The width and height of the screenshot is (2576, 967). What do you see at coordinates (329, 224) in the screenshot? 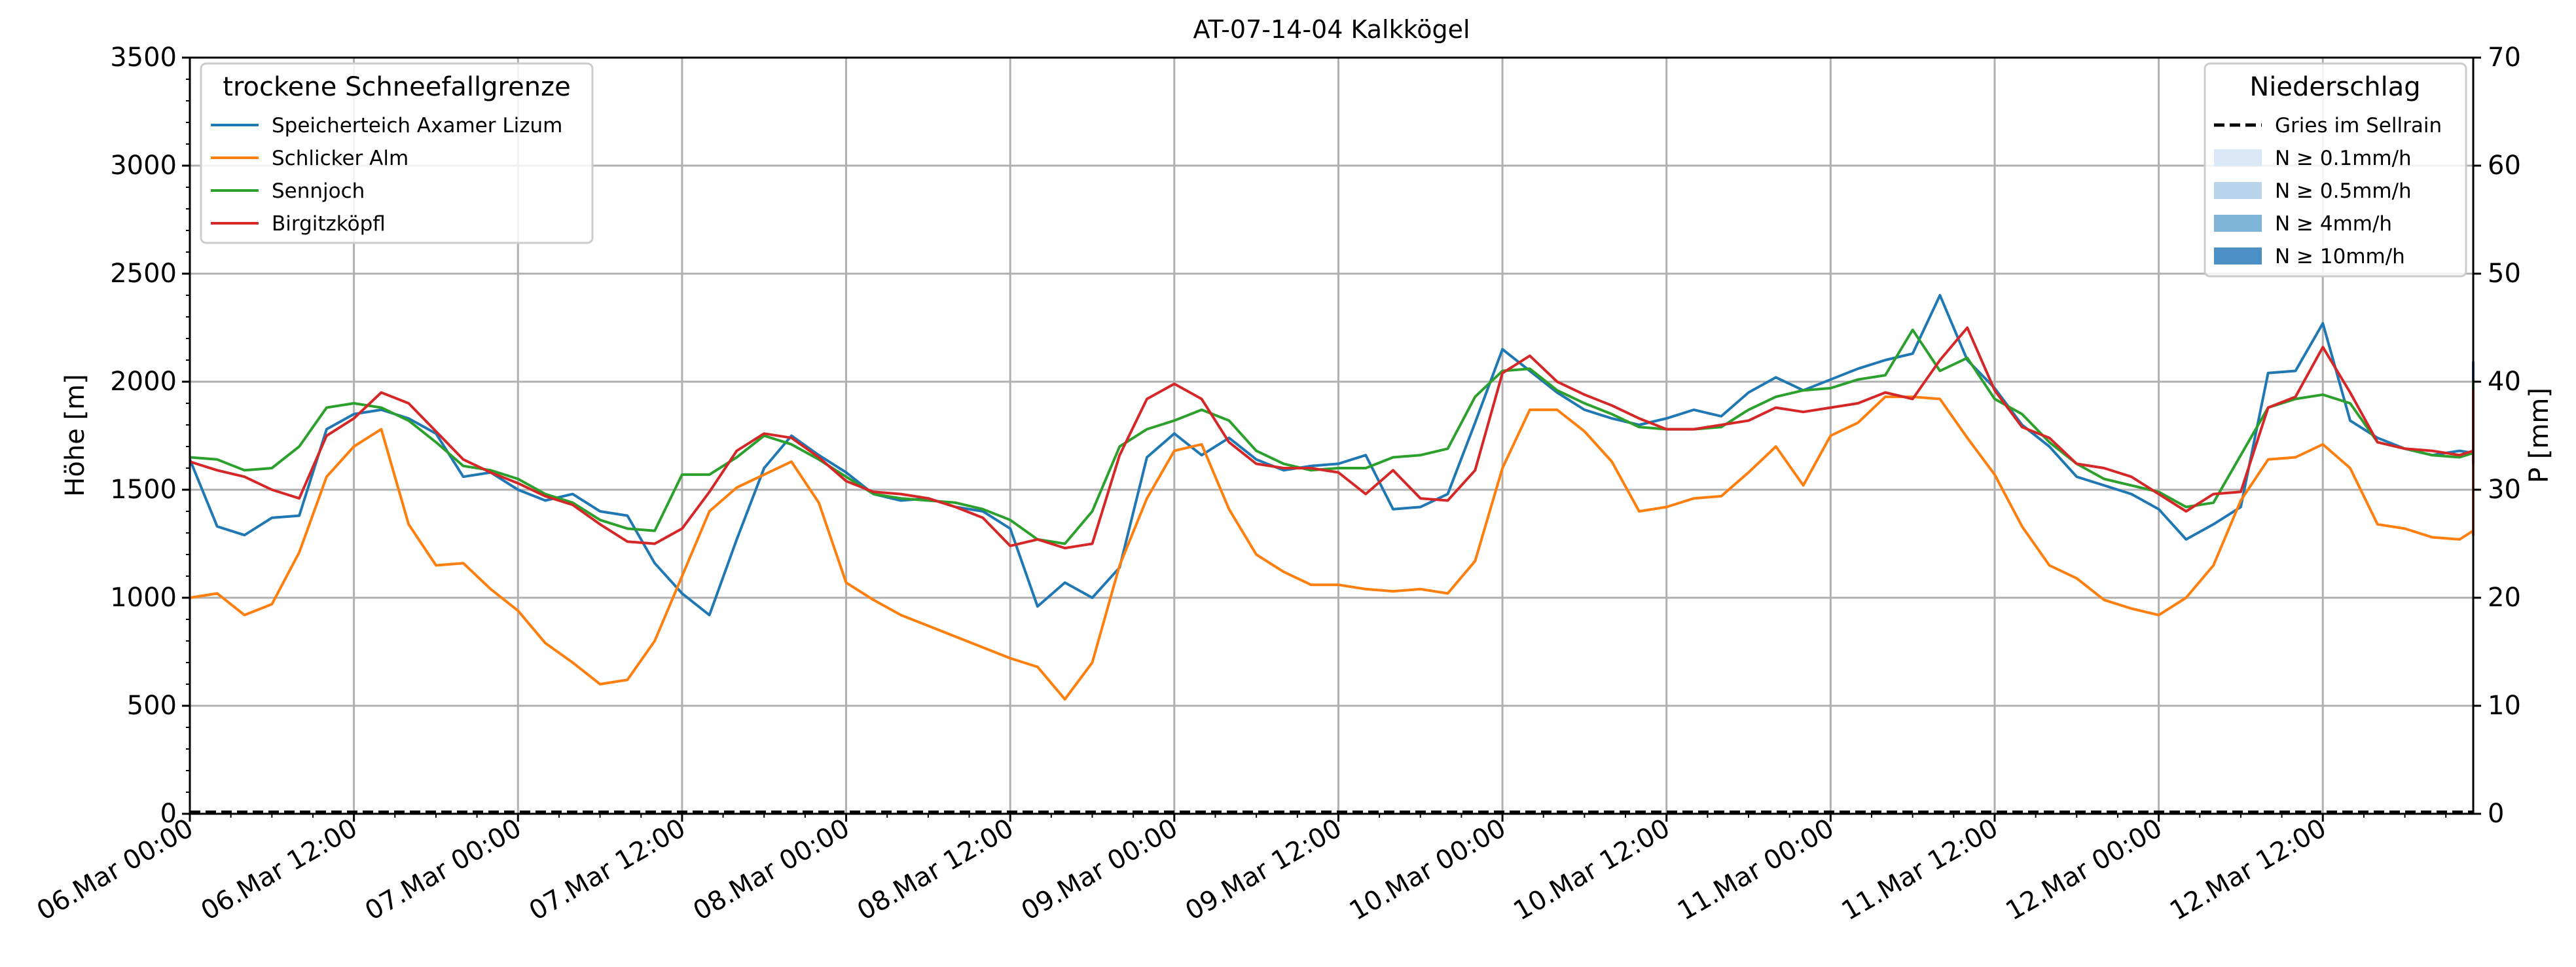
I see `legend-label-series-3: Birgitzköpfl` at bounding box center [329, 224].